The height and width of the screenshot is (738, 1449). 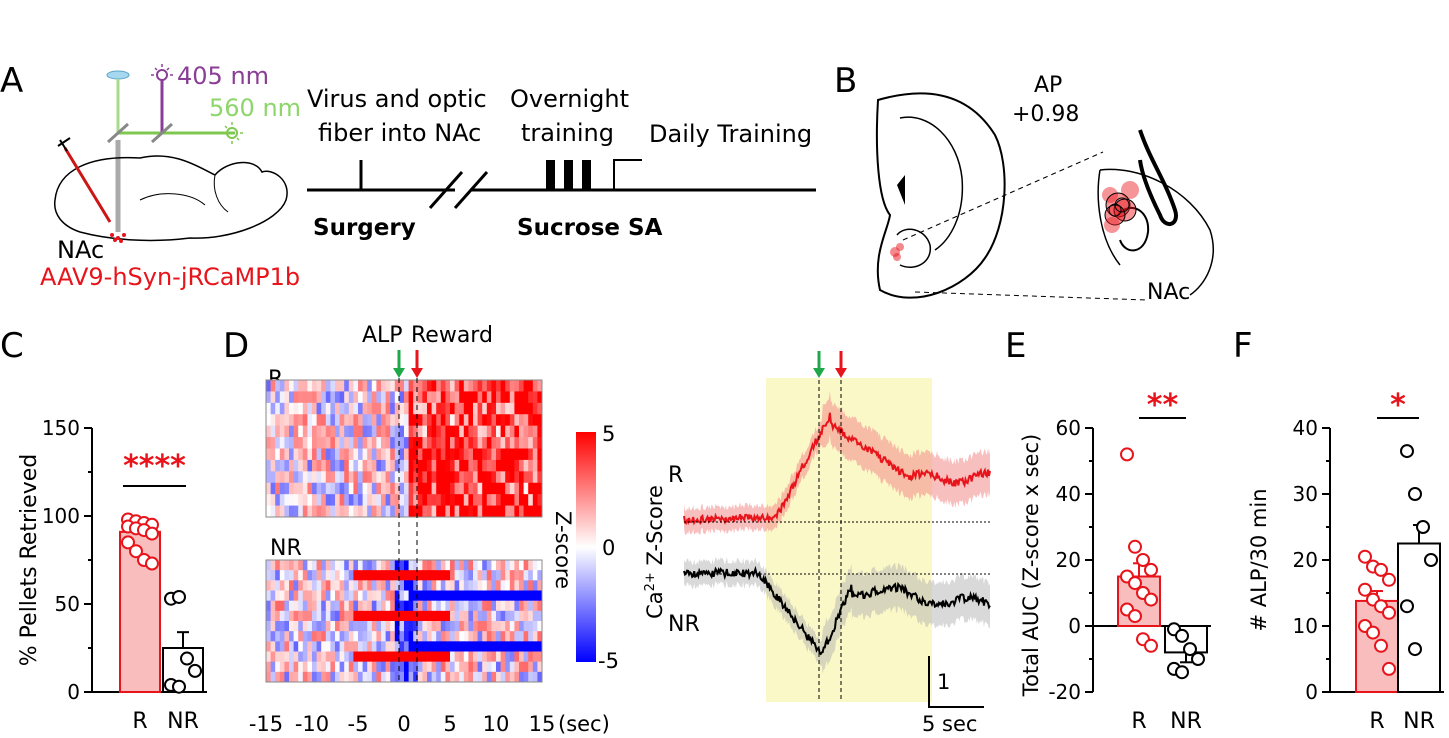 What do you see at coordinates (84, 180) in the screenshot?
I see `syringe-icon` at bounding box center [84, 180].